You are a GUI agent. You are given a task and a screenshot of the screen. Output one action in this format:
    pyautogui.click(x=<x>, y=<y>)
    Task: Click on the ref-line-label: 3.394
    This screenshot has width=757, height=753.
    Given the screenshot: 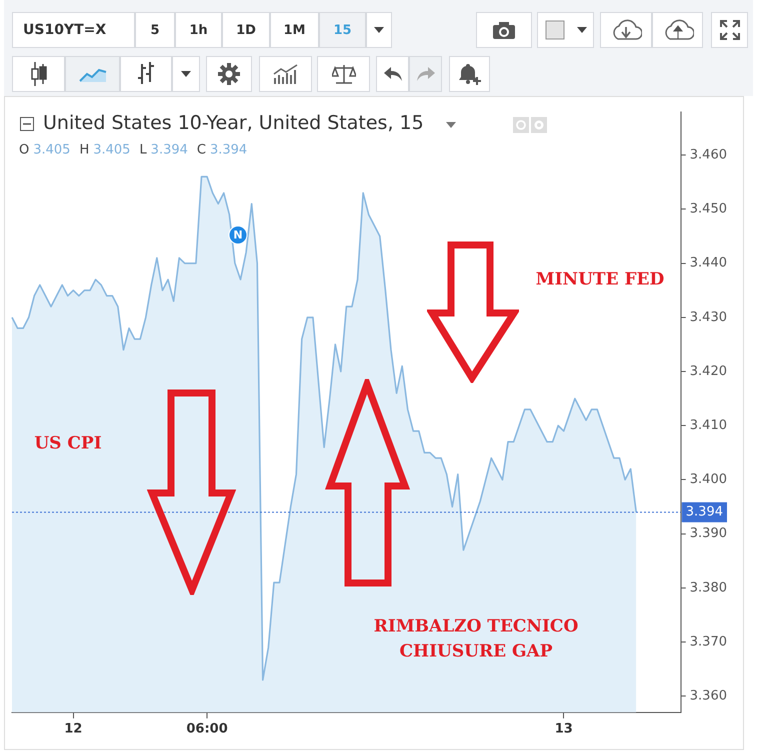 What is the action you would take?
    pyautogui.click(x=704, y=512)
    